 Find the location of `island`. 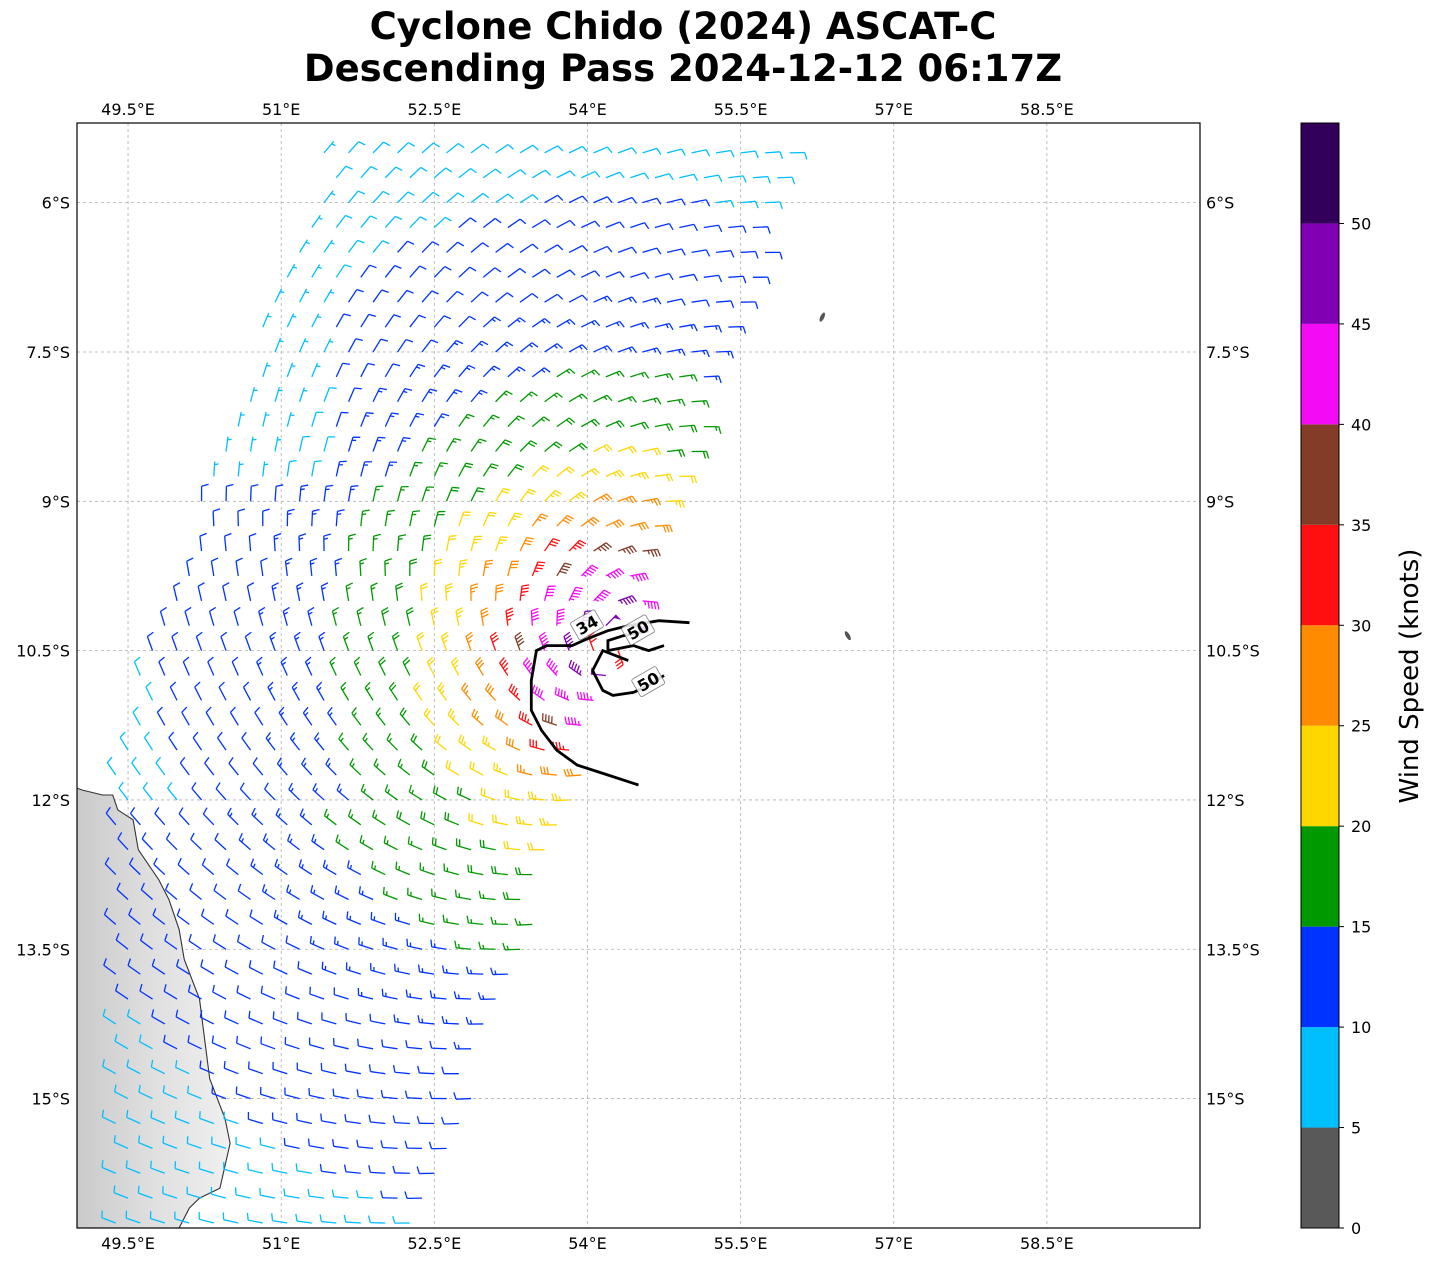

island is located at coordinates (822, 317).